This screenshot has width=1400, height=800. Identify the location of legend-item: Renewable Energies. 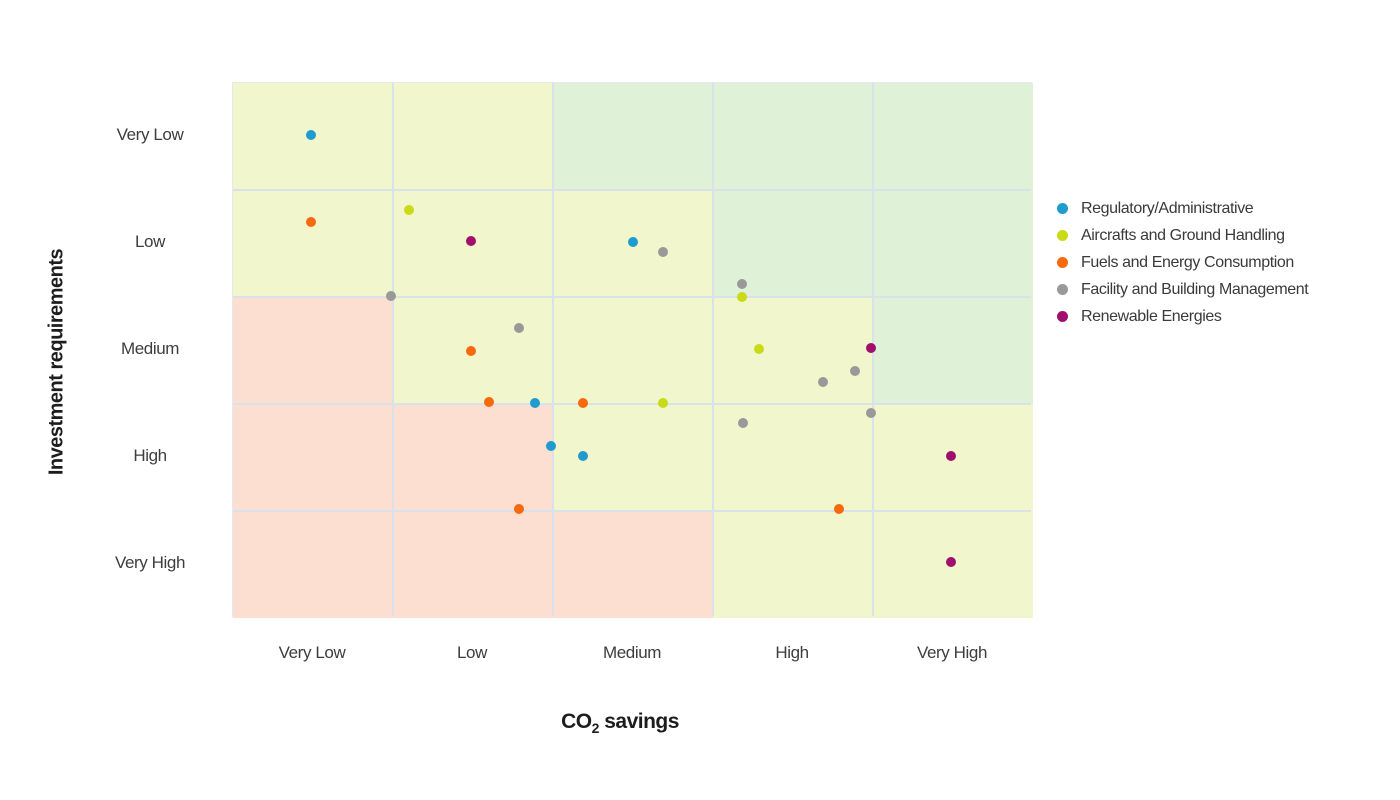
(1182, 316).